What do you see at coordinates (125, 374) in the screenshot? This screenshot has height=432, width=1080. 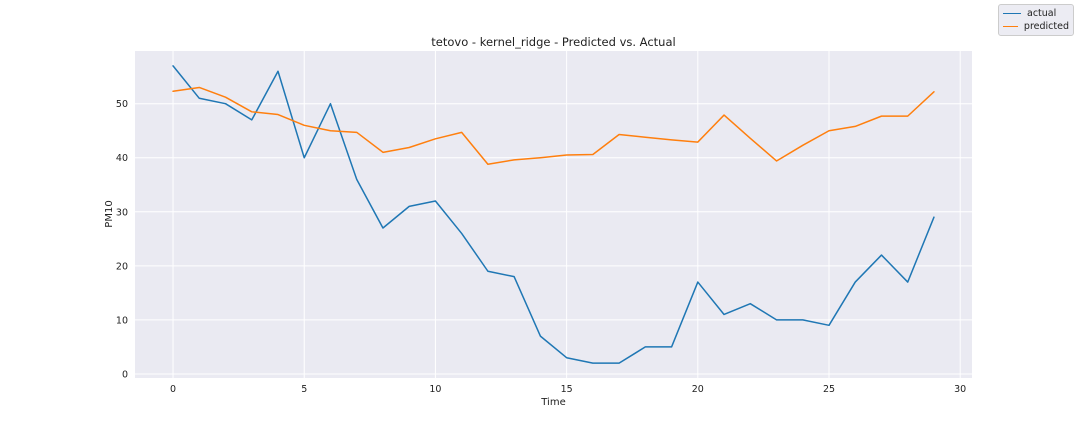 I see `y-tick-label: 0` at bounding box center [125, 374].